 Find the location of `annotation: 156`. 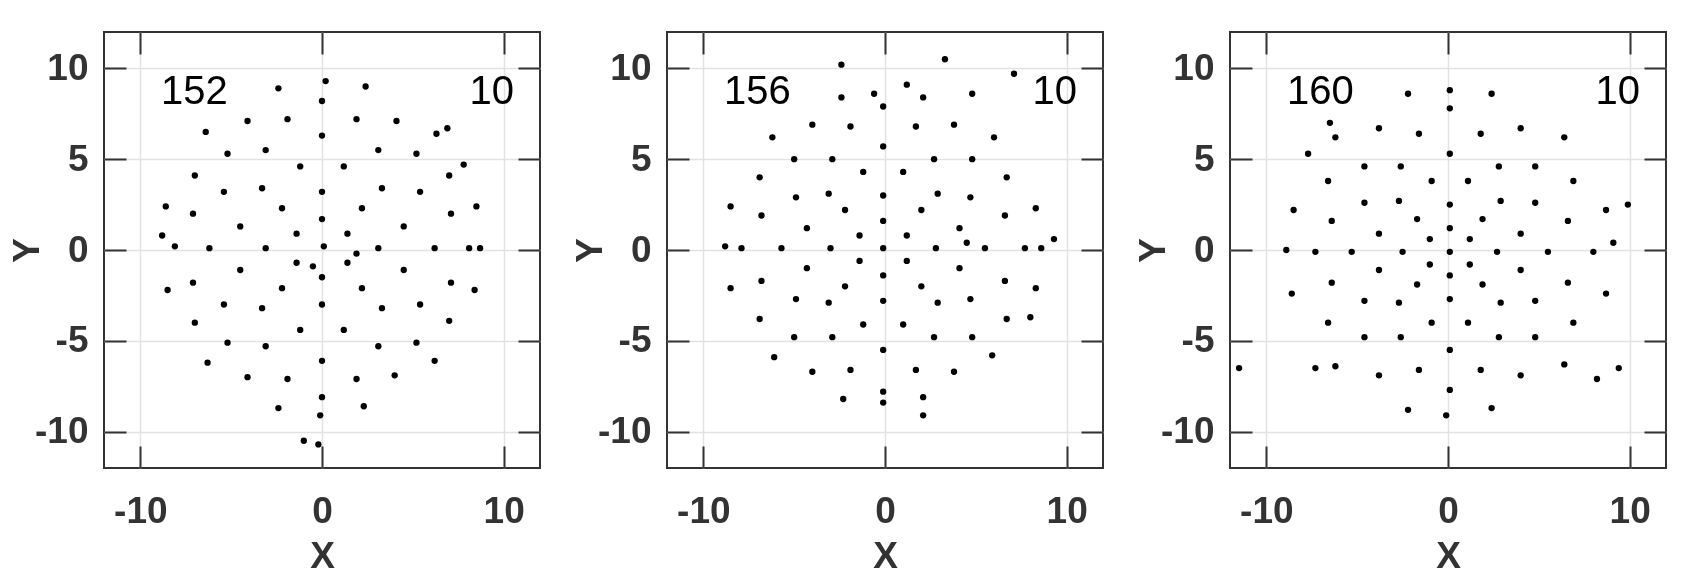

annotation: 156 is located at coordinates (757, 90).